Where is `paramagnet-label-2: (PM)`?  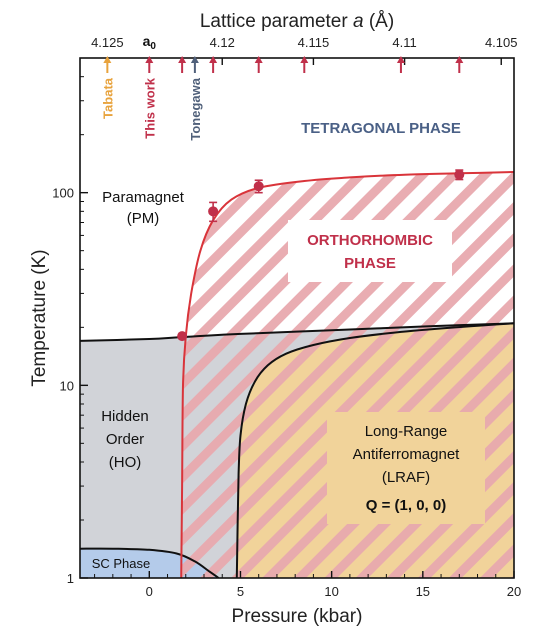
paramagnet-label-2: (PM) is located at coordinates (143, 218).